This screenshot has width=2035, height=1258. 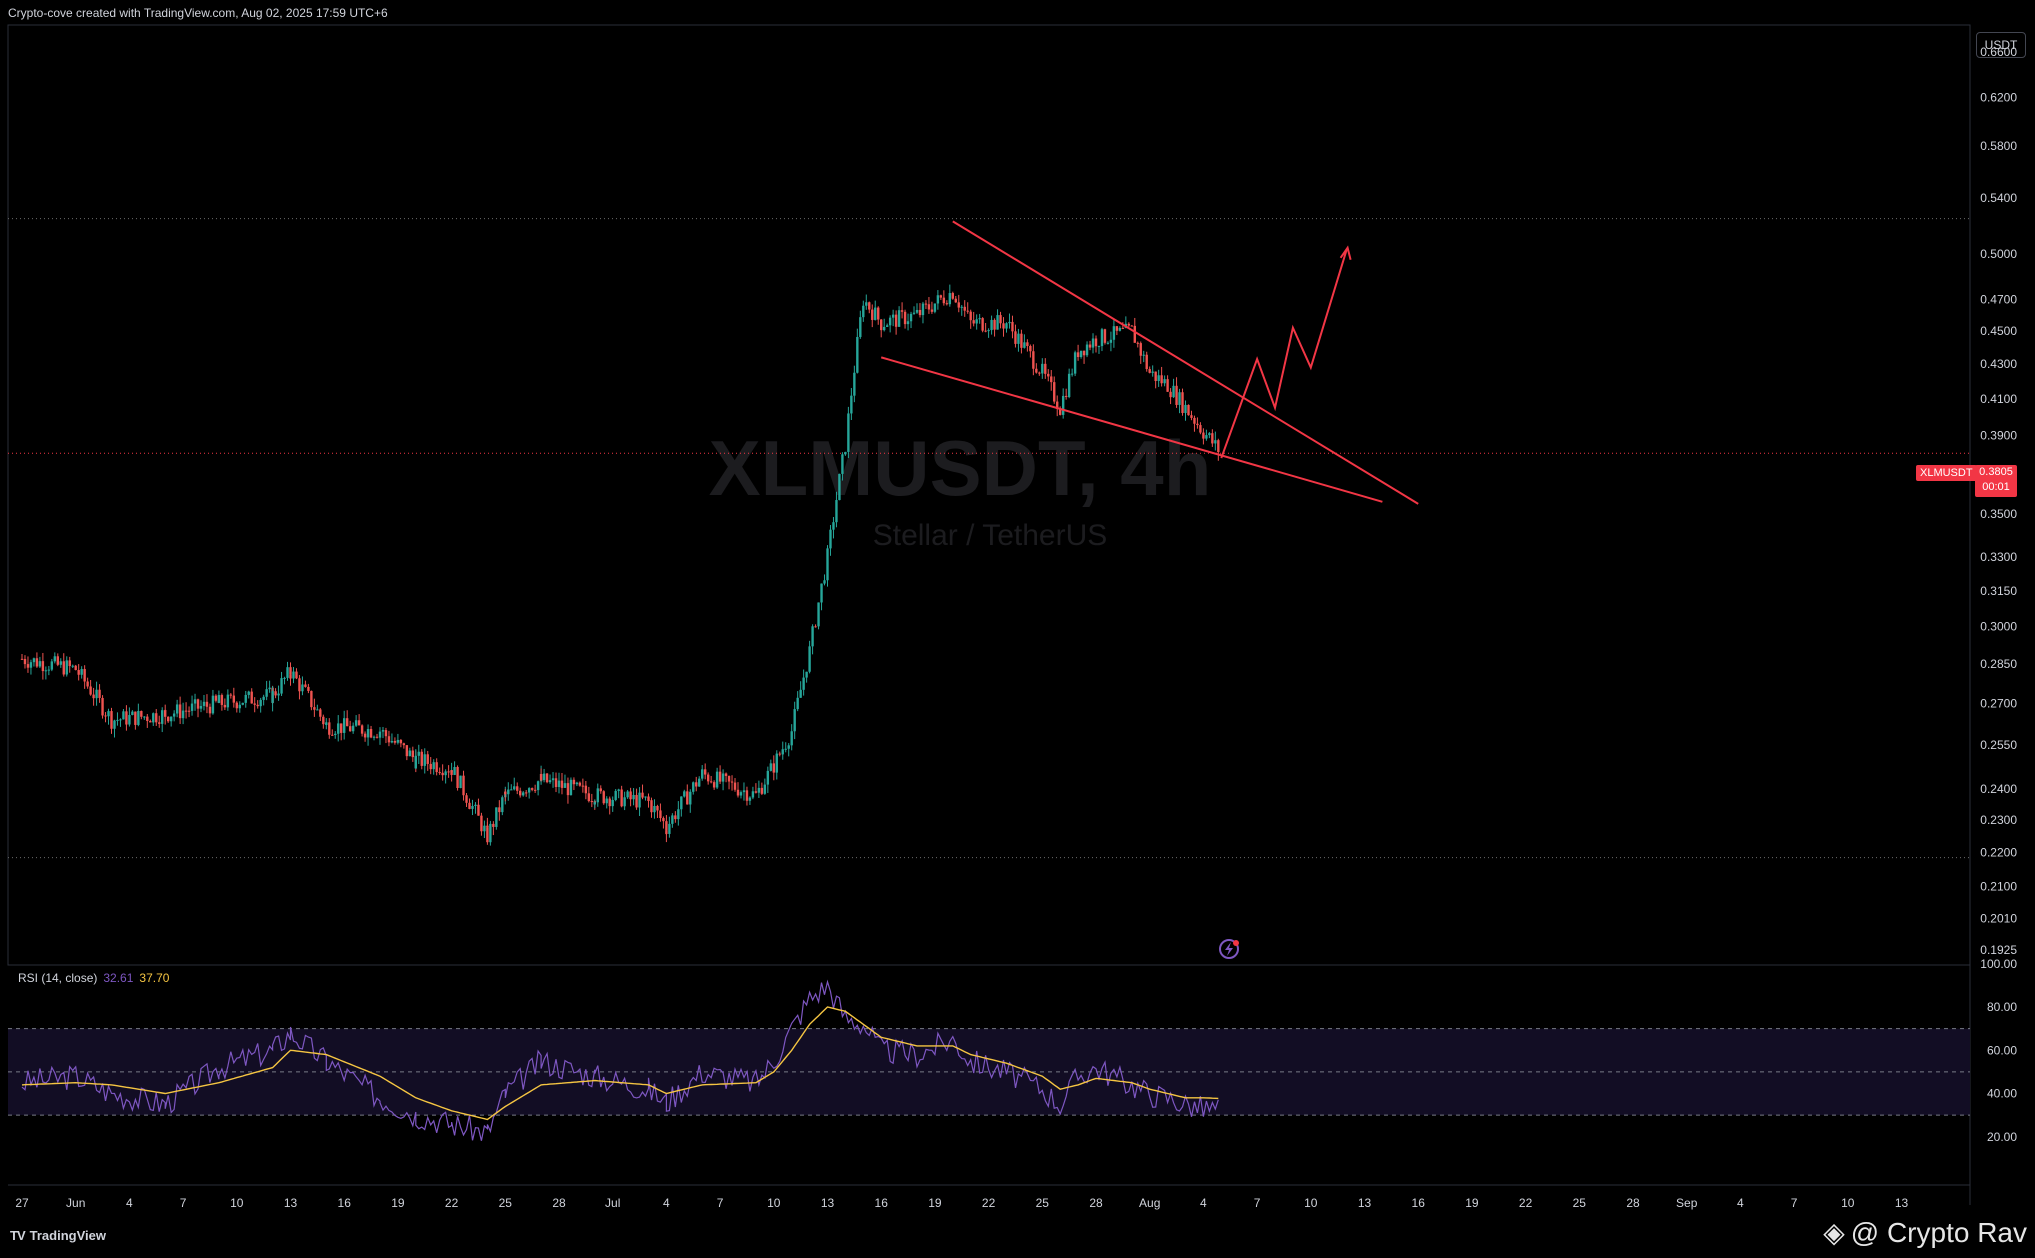 I want to click on wedge-upper-line, so click(x=1185, y=362).